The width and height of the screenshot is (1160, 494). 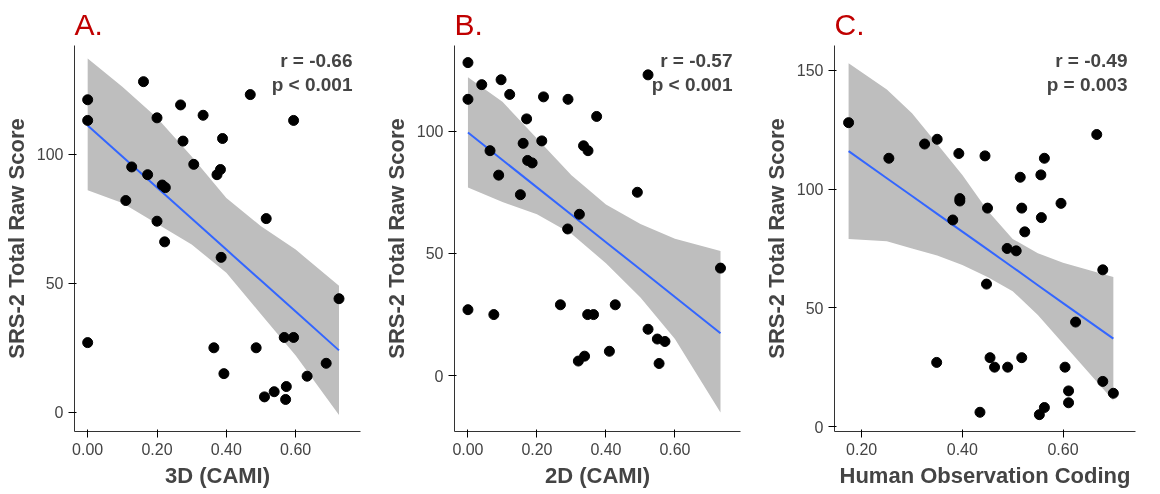 What do you see at coordinates (810, 71) in the screenshot?
I see `y-tick-label: 150` at bounding box center [810, 71].